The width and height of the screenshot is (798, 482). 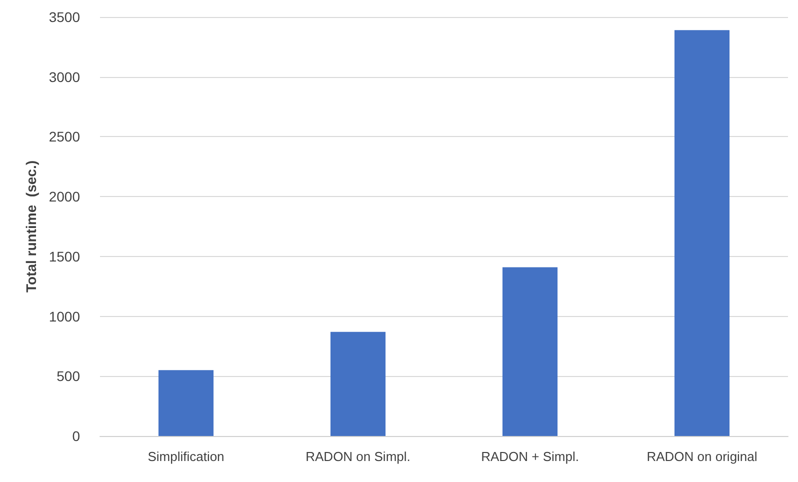 What do you see at coordinates (64, 136) in the screenshot?
I see `y-tick-label: 2500` at bounding box center [64, 136].